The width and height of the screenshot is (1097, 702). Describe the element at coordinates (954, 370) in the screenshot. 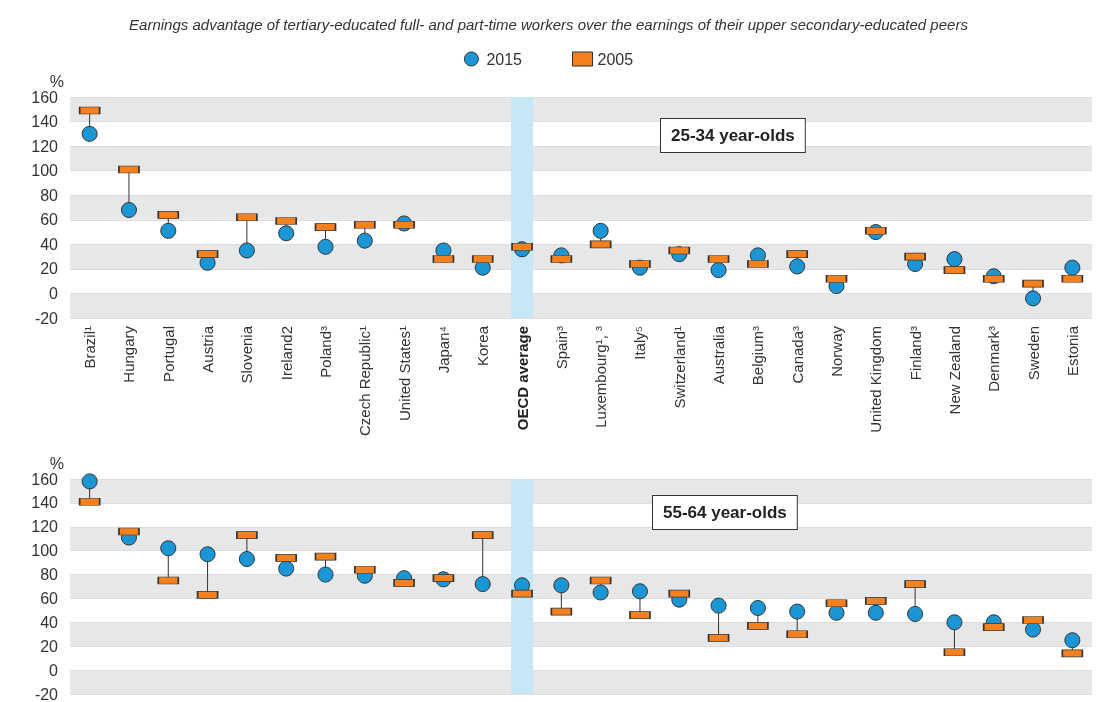

I see `x-tick-label: New Zealand` at that location.